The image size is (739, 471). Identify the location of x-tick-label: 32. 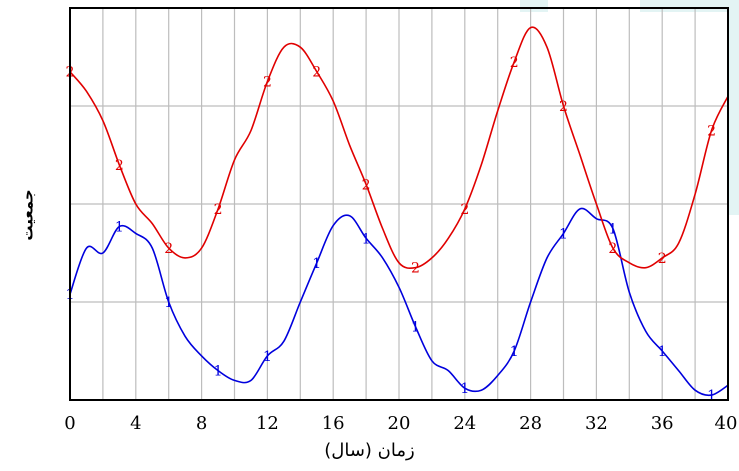
(596, 423).